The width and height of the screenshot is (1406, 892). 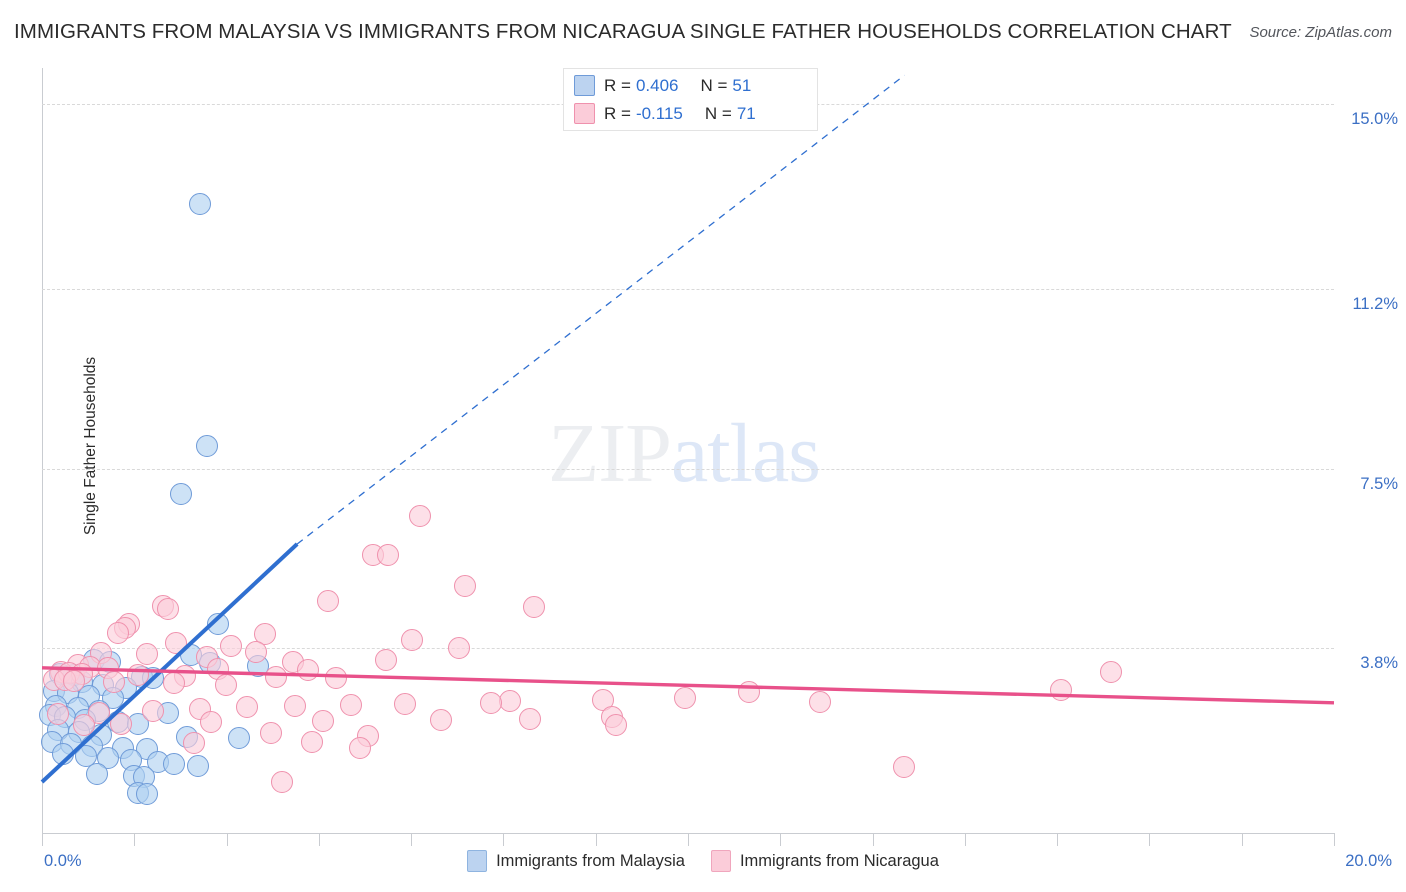 What do you see at coordinates (718, 113) in the screenshot?
I see `n-key-nicaragua: N =` at bounding box center [718, 113].